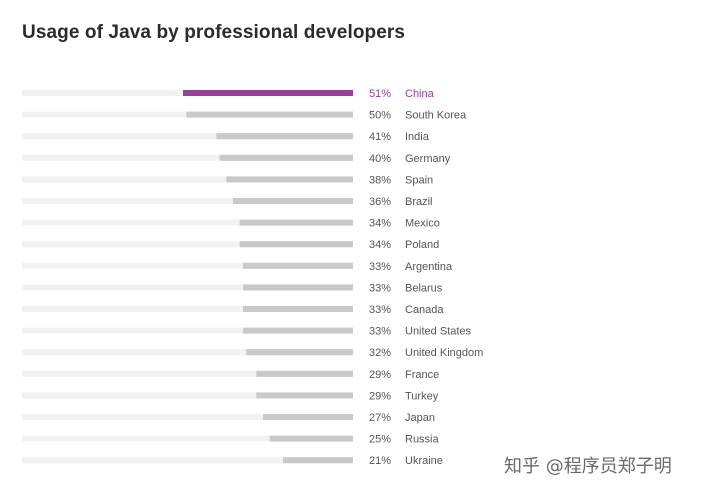 The height and width of the screenshot is (493, 720). I want to click on bar-row: 27% Japan, so click(228, 418).